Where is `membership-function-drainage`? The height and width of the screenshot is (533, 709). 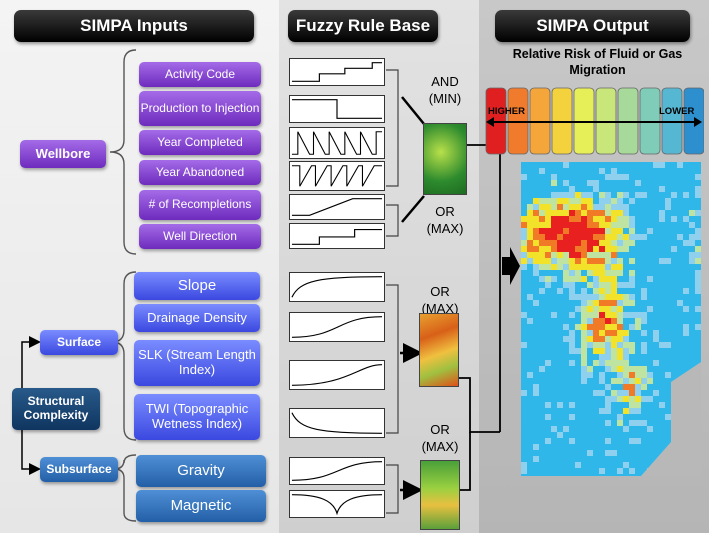 membership-function-drainage is located at coordinates (337, 327).